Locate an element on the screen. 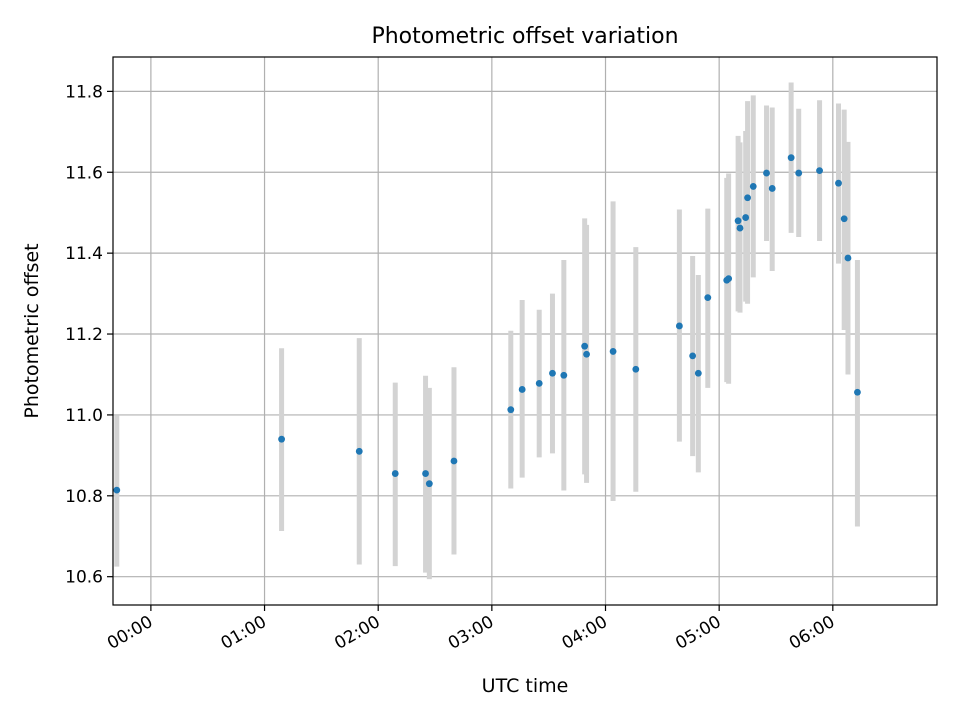 The width and height of the screenshot is (960, 720). x-axis-label: UTC time is located at coordinates (525, 686).